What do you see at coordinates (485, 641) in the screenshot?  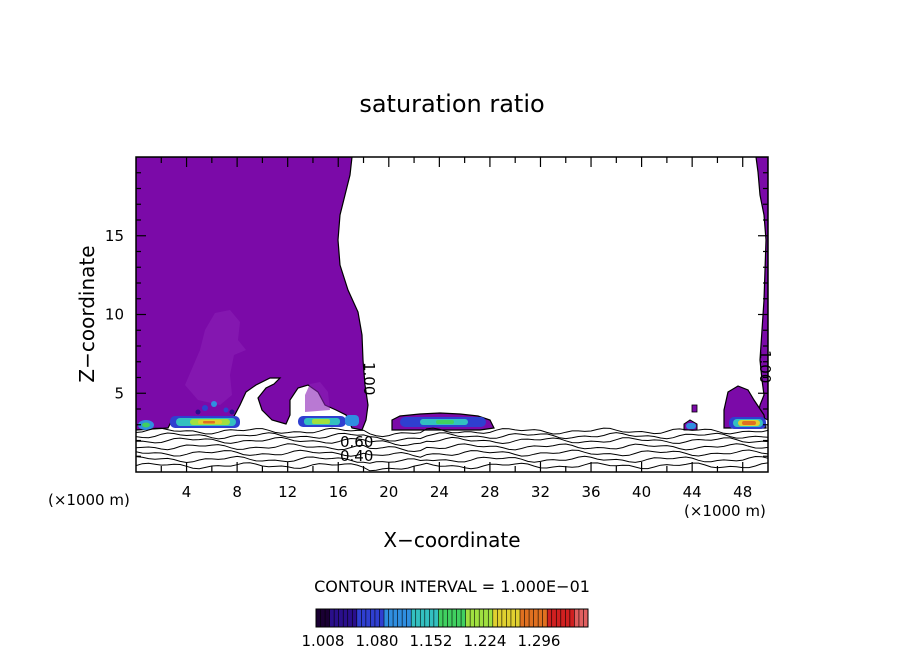 I see `color-bar-label: 1.224` at bounding box center [485, 641].